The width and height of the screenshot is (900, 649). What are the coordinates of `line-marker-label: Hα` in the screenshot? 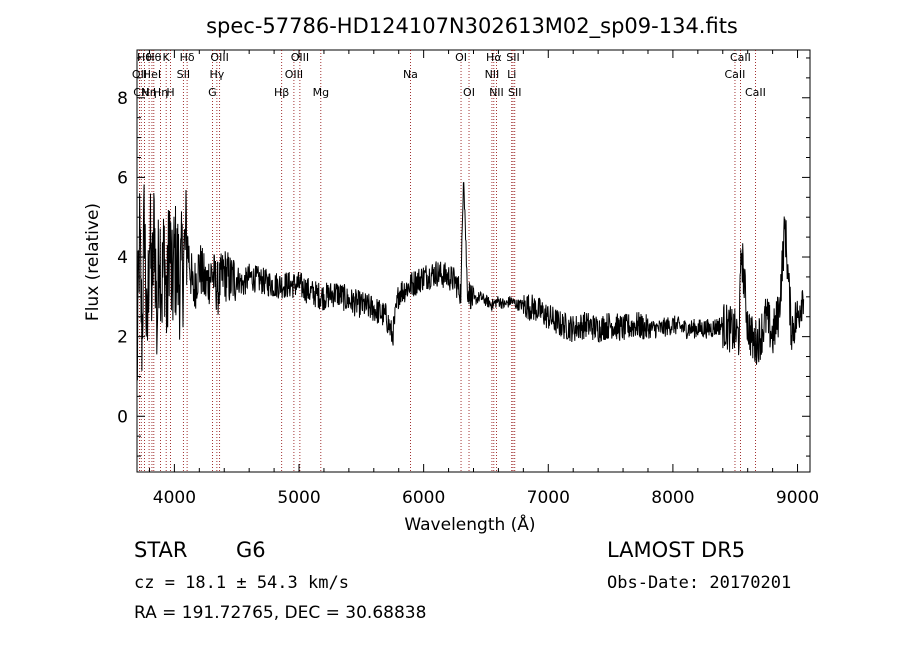 It's located at (494, 57).